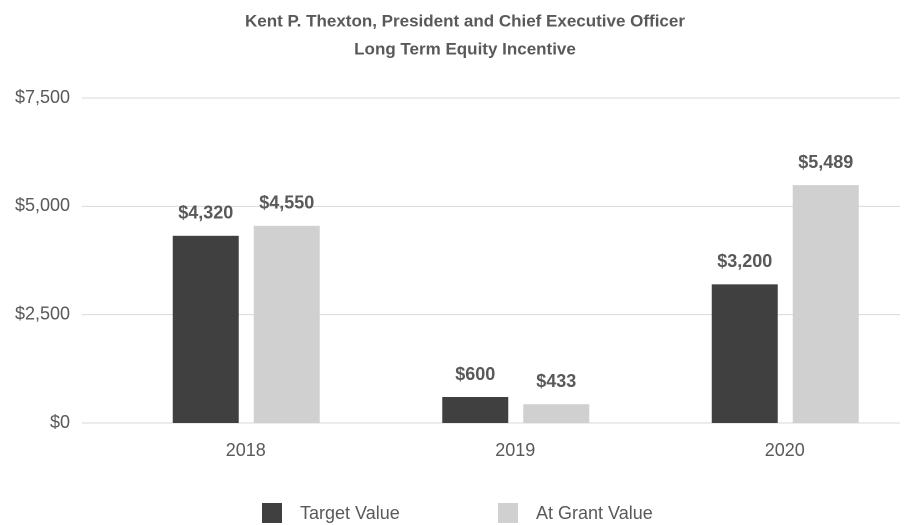 Image resolution: width=908 pixels, height=525 pixels. What do you see at coordinates (594, 513) in the screenshot?
I see `legend-label: At Grant Value` at bounding box center [594, 513].